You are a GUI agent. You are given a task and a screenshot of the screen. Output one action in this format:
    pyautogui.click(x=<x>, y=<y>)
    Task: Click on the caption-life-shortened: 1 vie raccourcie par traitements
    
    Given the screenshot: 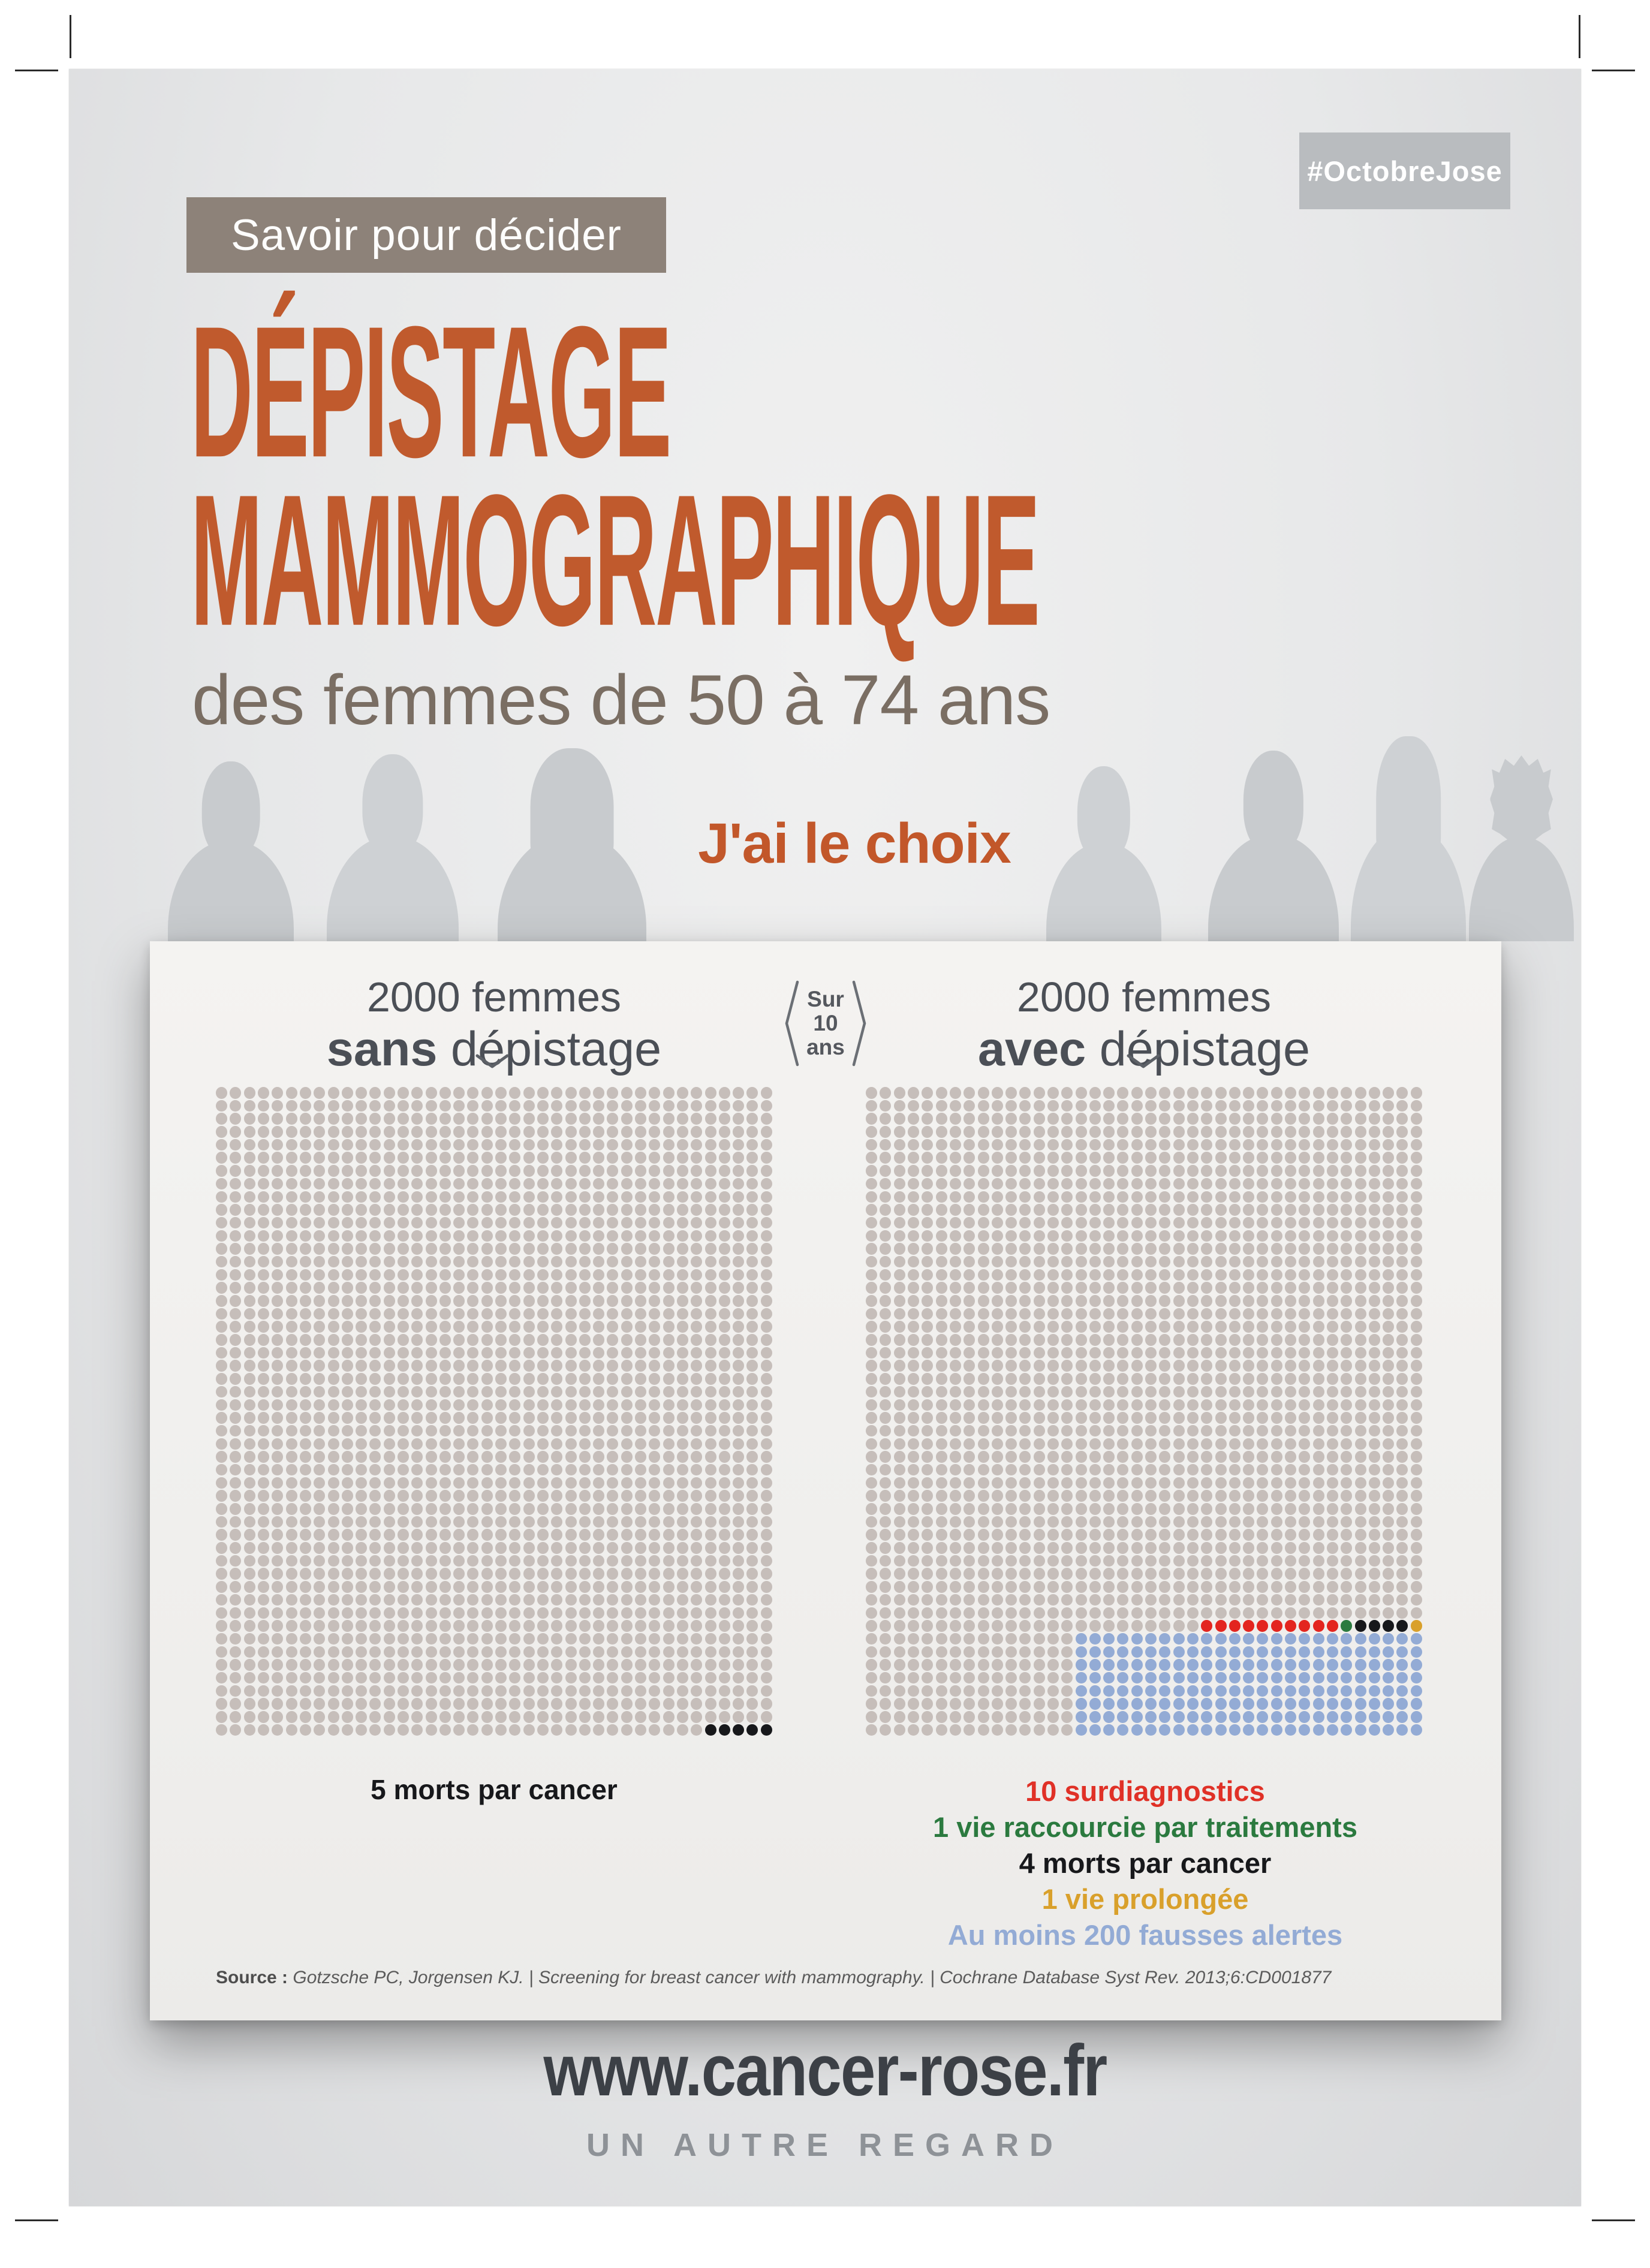 What is the action you would take?
    pyautogui.click(x=1145, y=1827)
    